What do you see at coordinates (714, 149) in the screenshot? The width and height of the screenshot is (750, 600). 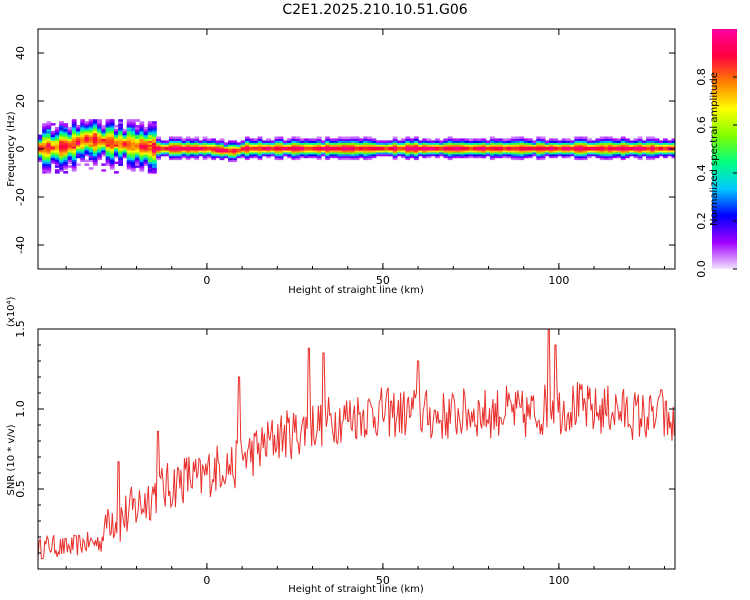 I see `colorbar-label: Normalized spectral amplitude` at bounding box center [714, 149].